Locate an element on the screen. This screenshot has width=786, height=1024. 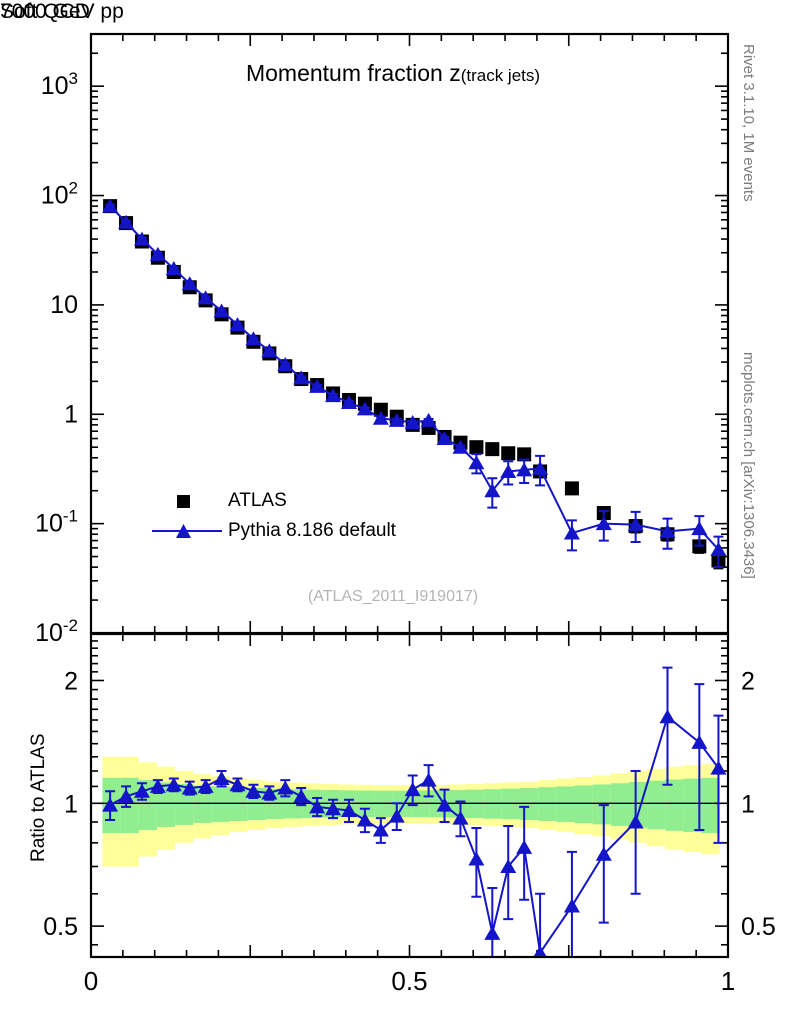
ratio-ytick-label-right: 1 is located at coordinates (748, 804).